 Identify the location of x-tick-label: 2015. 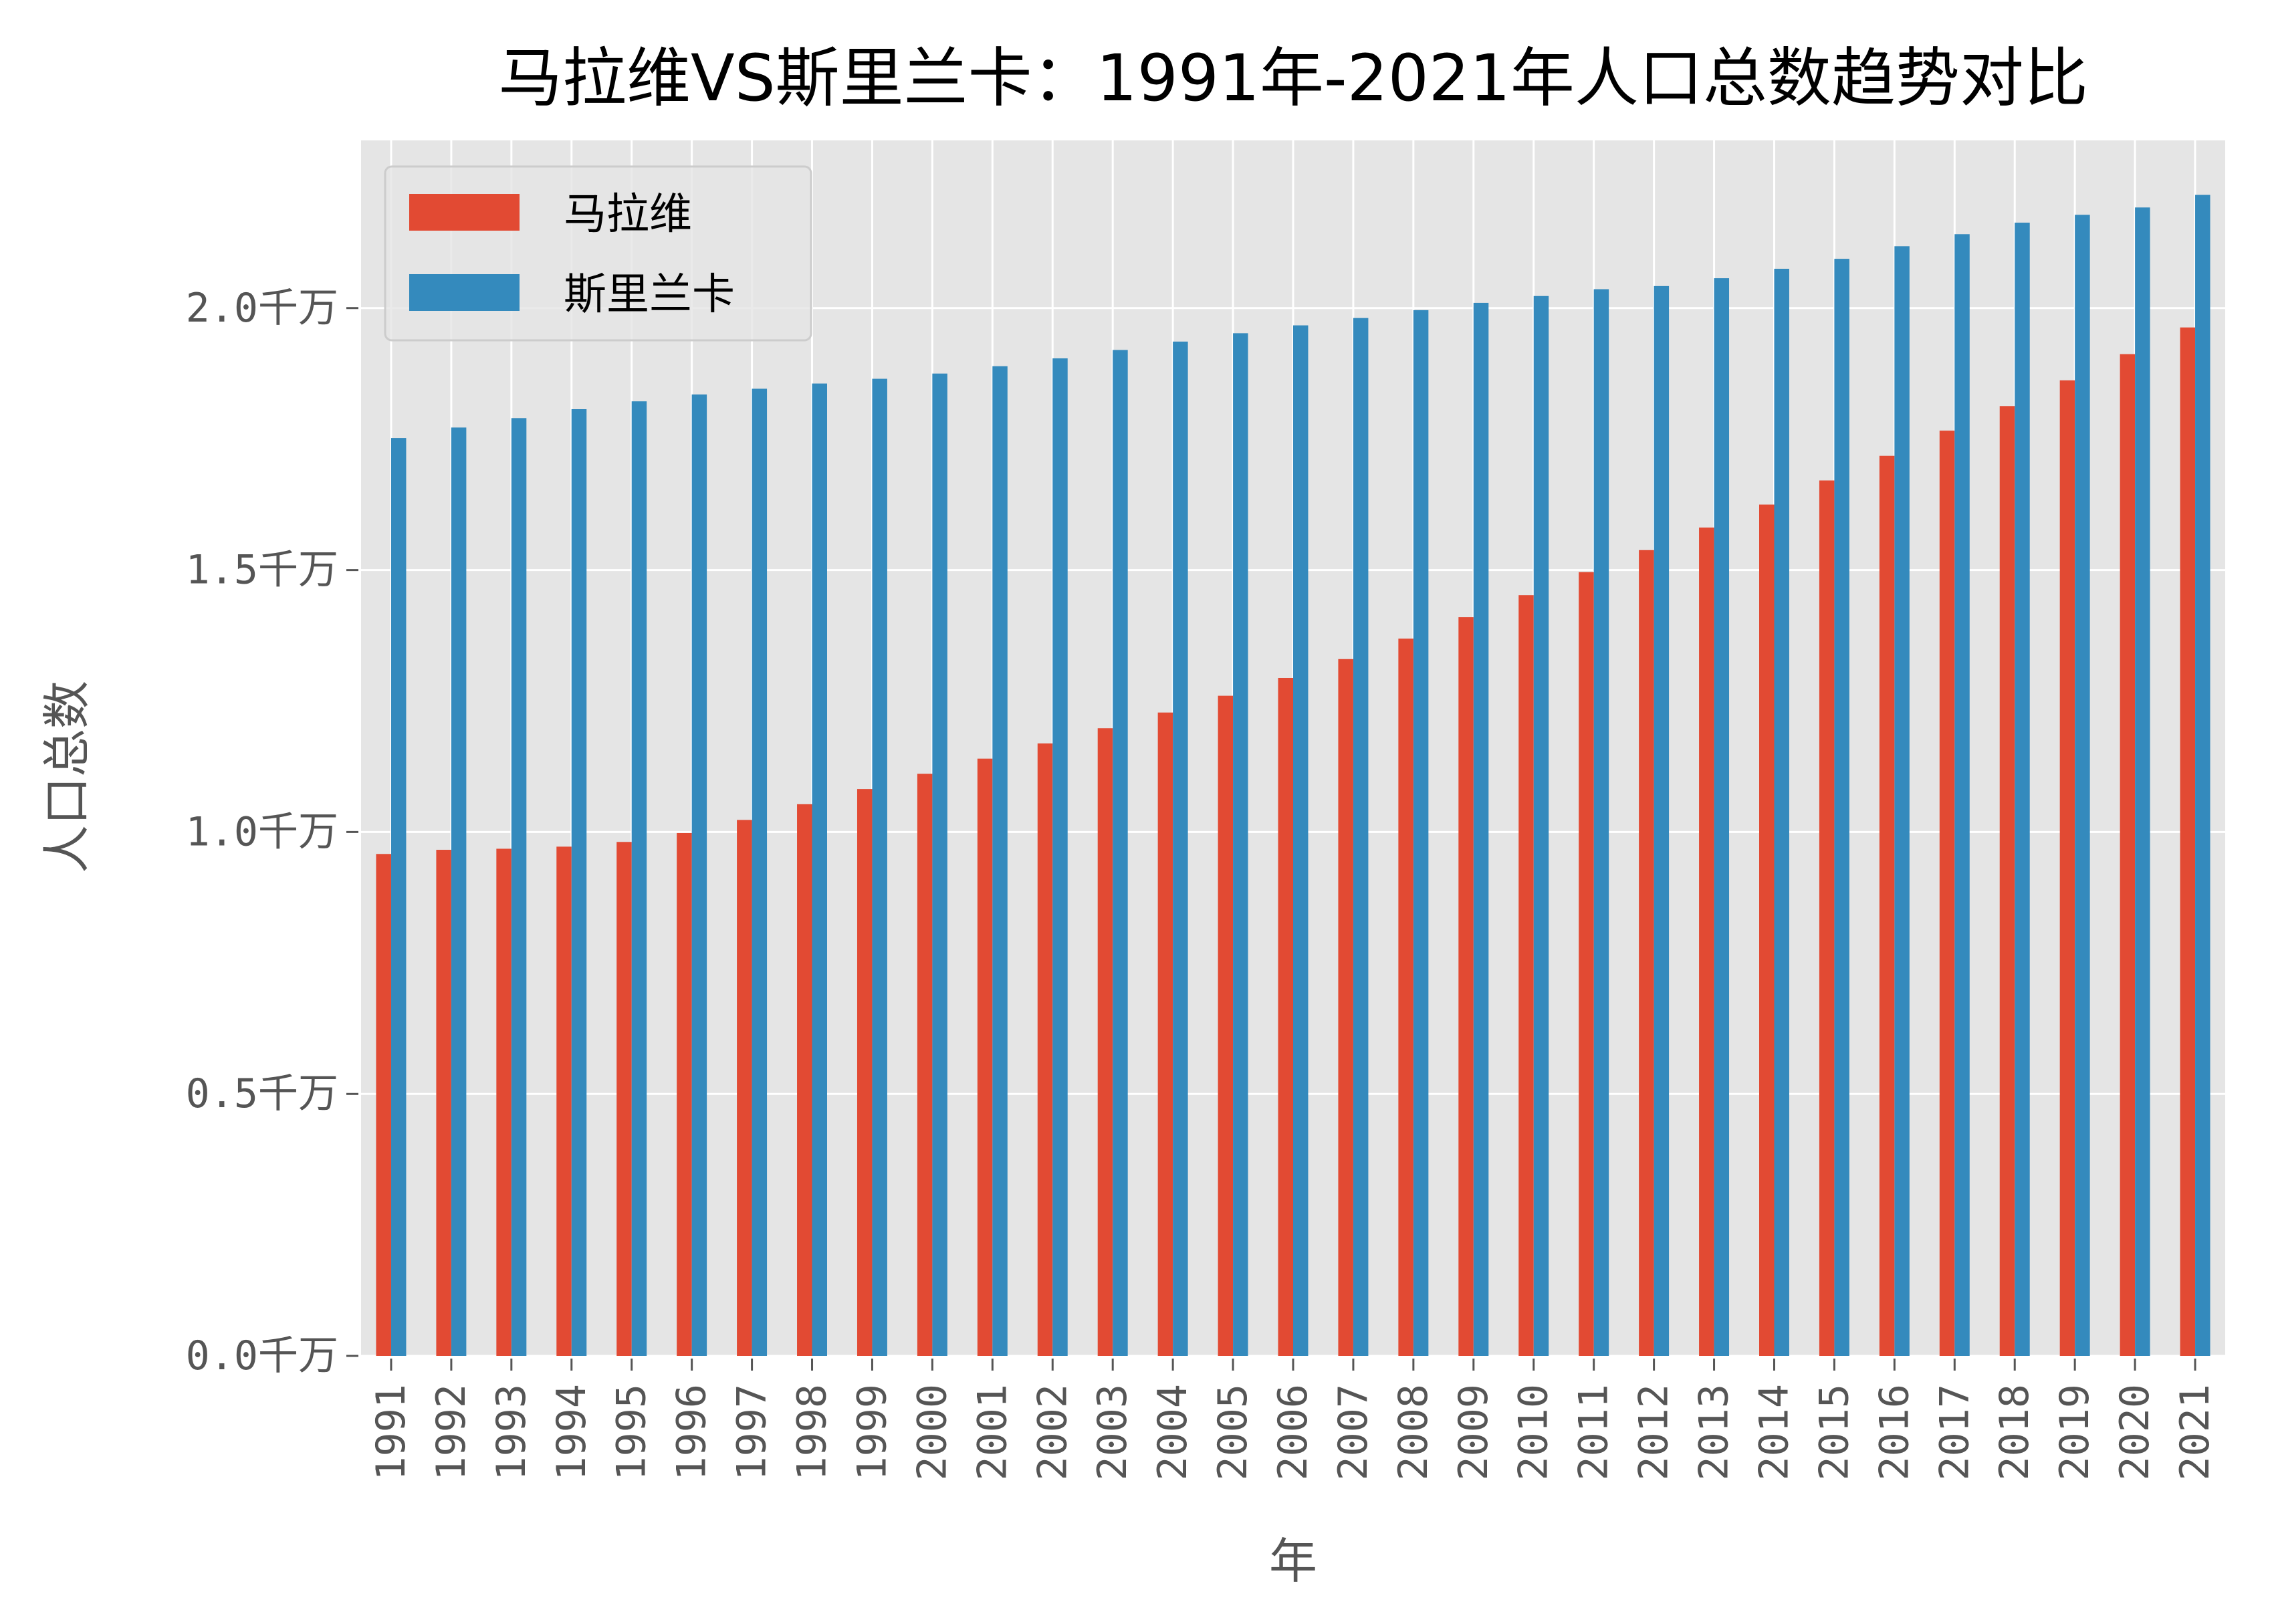
(1834, 1432).